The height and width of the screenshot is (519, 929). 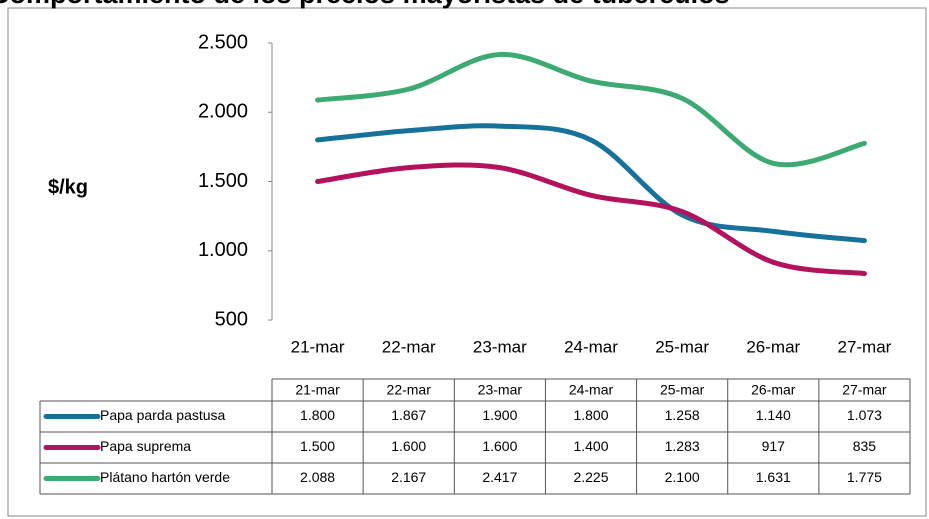 What do you see at coordinates (773, 346) in the screenshot?
I see `x-tick-label: 26-mar` at bounding box center [773, 346].